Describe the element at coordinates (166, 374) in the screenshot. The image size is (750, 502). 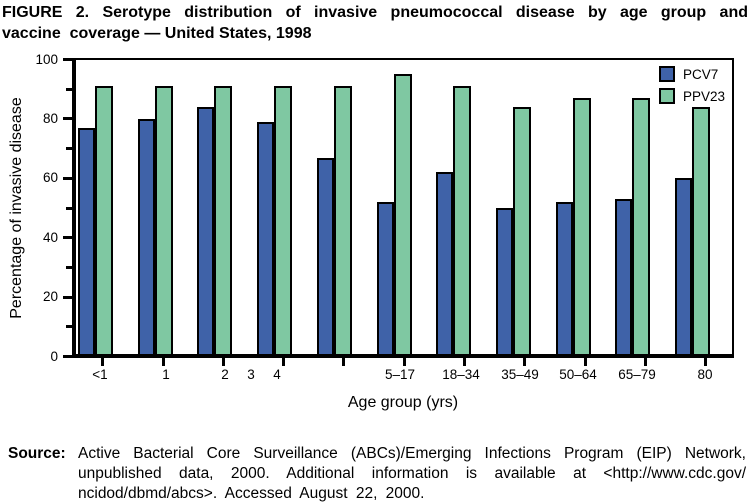
I see `x-tick-label: 1` at that location.